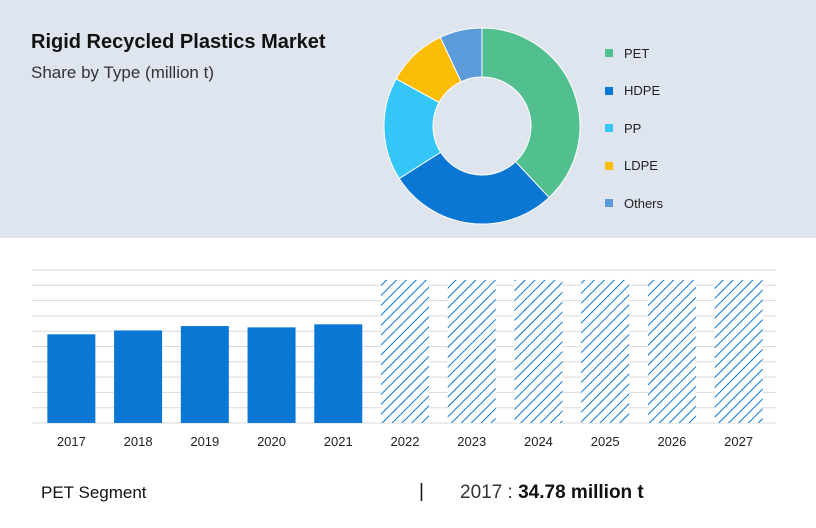 This screenshot has width=816, height=528. I want to click on donut-slice-pet, so click(531, 113).